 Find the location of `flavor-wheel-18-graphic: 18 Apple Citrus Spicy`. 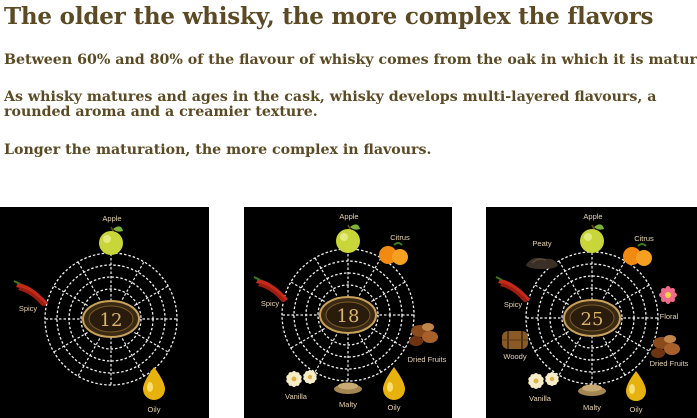

flavor-wheel-18-graphic: 18 Apple Citrus Spicy is located at coordinates (350, 312).